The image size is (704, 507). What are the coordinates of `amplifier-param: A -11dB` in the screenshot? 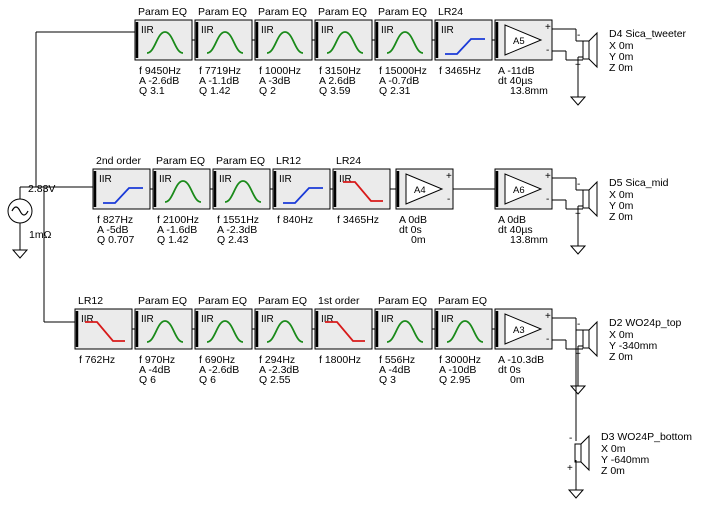 It's located at (516, 71).